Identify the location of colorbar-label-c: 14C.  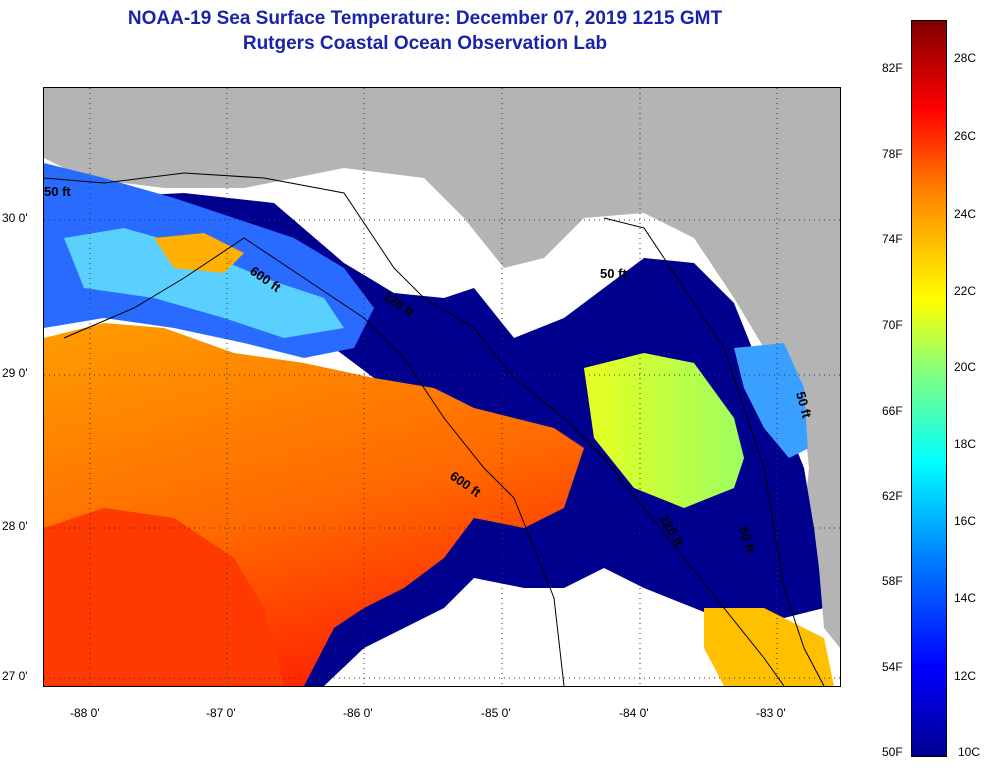
(965, 598).